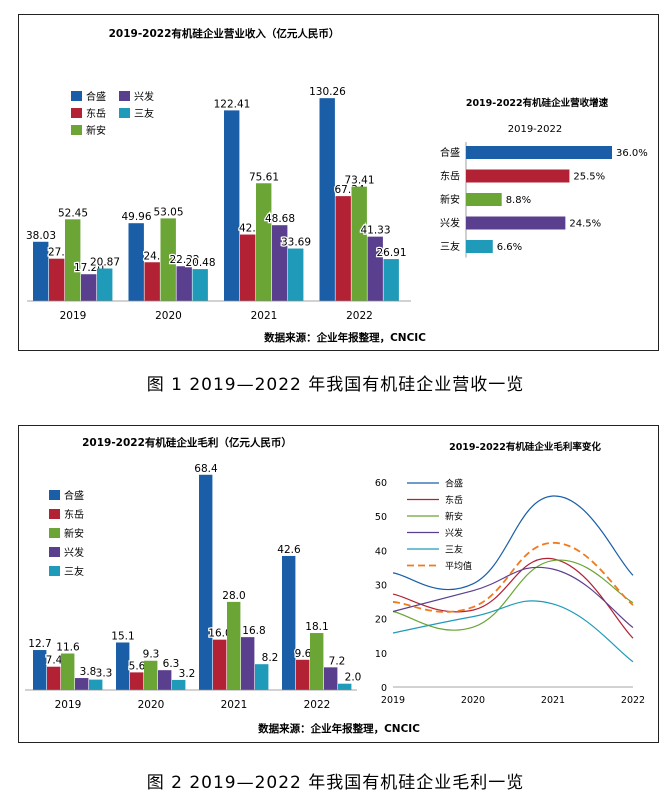  Describe the element at coordinates (537, 103) in the screenshot. I see `chart-title: 2019-2022有机硅企业营收增速` at that location.